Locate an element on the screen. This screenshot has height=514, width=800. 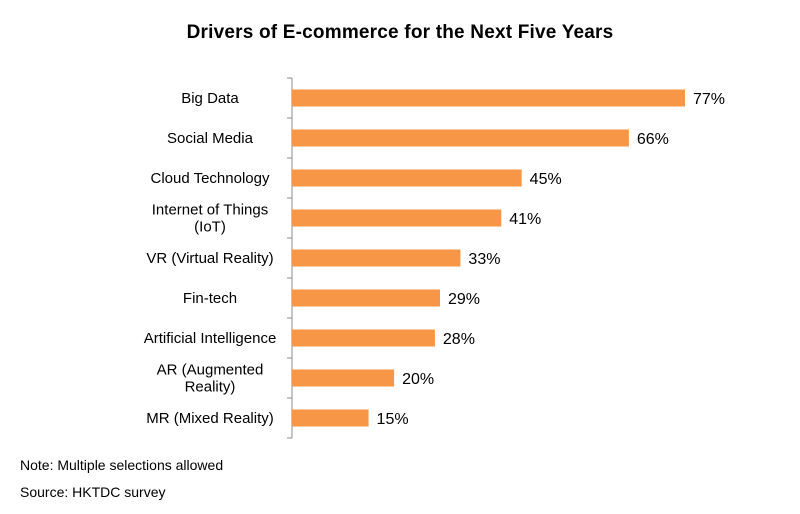
value-label: 77% is located at coordinates (709, 99).